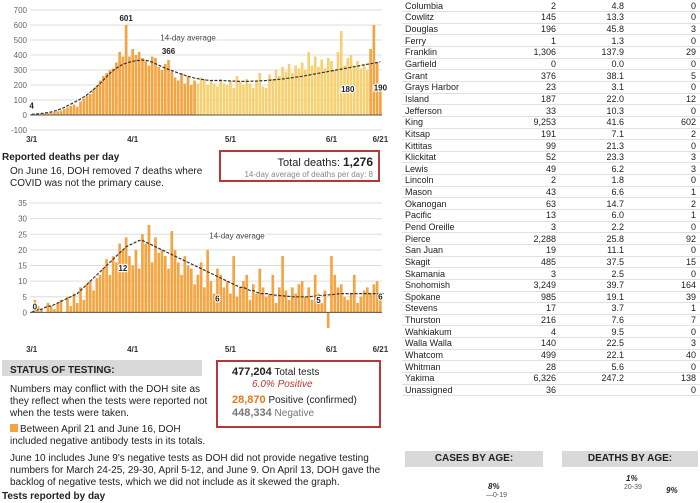 The image size is (700, 503). What do you see at coordinates (442, 157) in the screenshot?
I see `county-name: Klickitat` at bounding box center [442, 157].